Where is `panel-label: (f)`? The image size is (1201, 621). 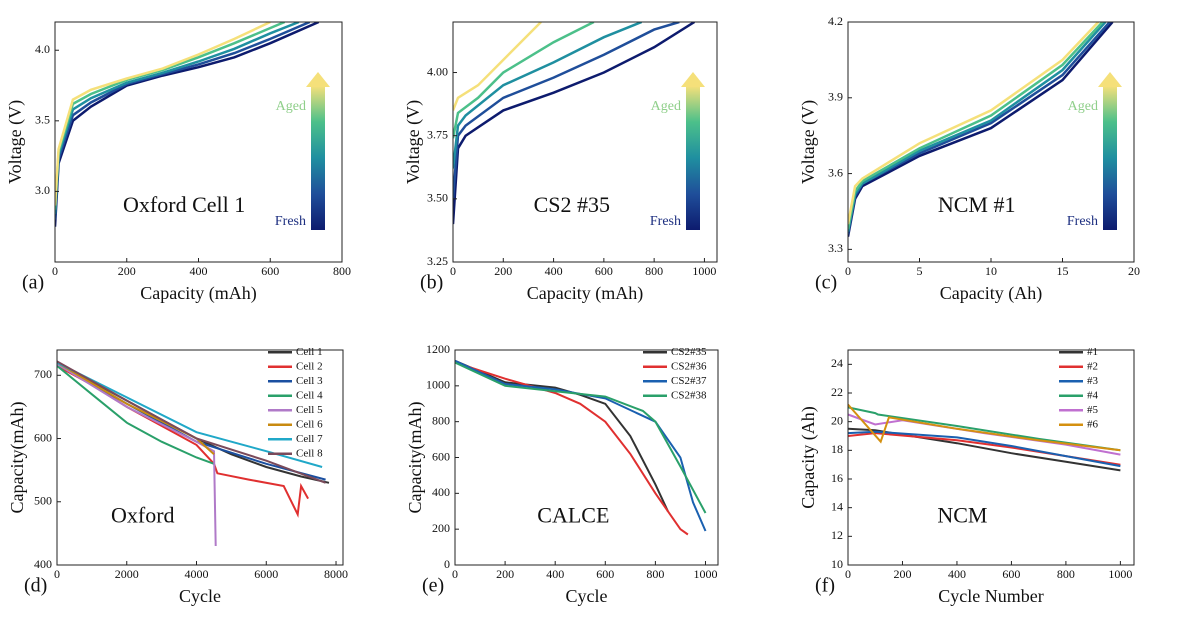 panel-label: (f) is located at coordinates (825, 586).